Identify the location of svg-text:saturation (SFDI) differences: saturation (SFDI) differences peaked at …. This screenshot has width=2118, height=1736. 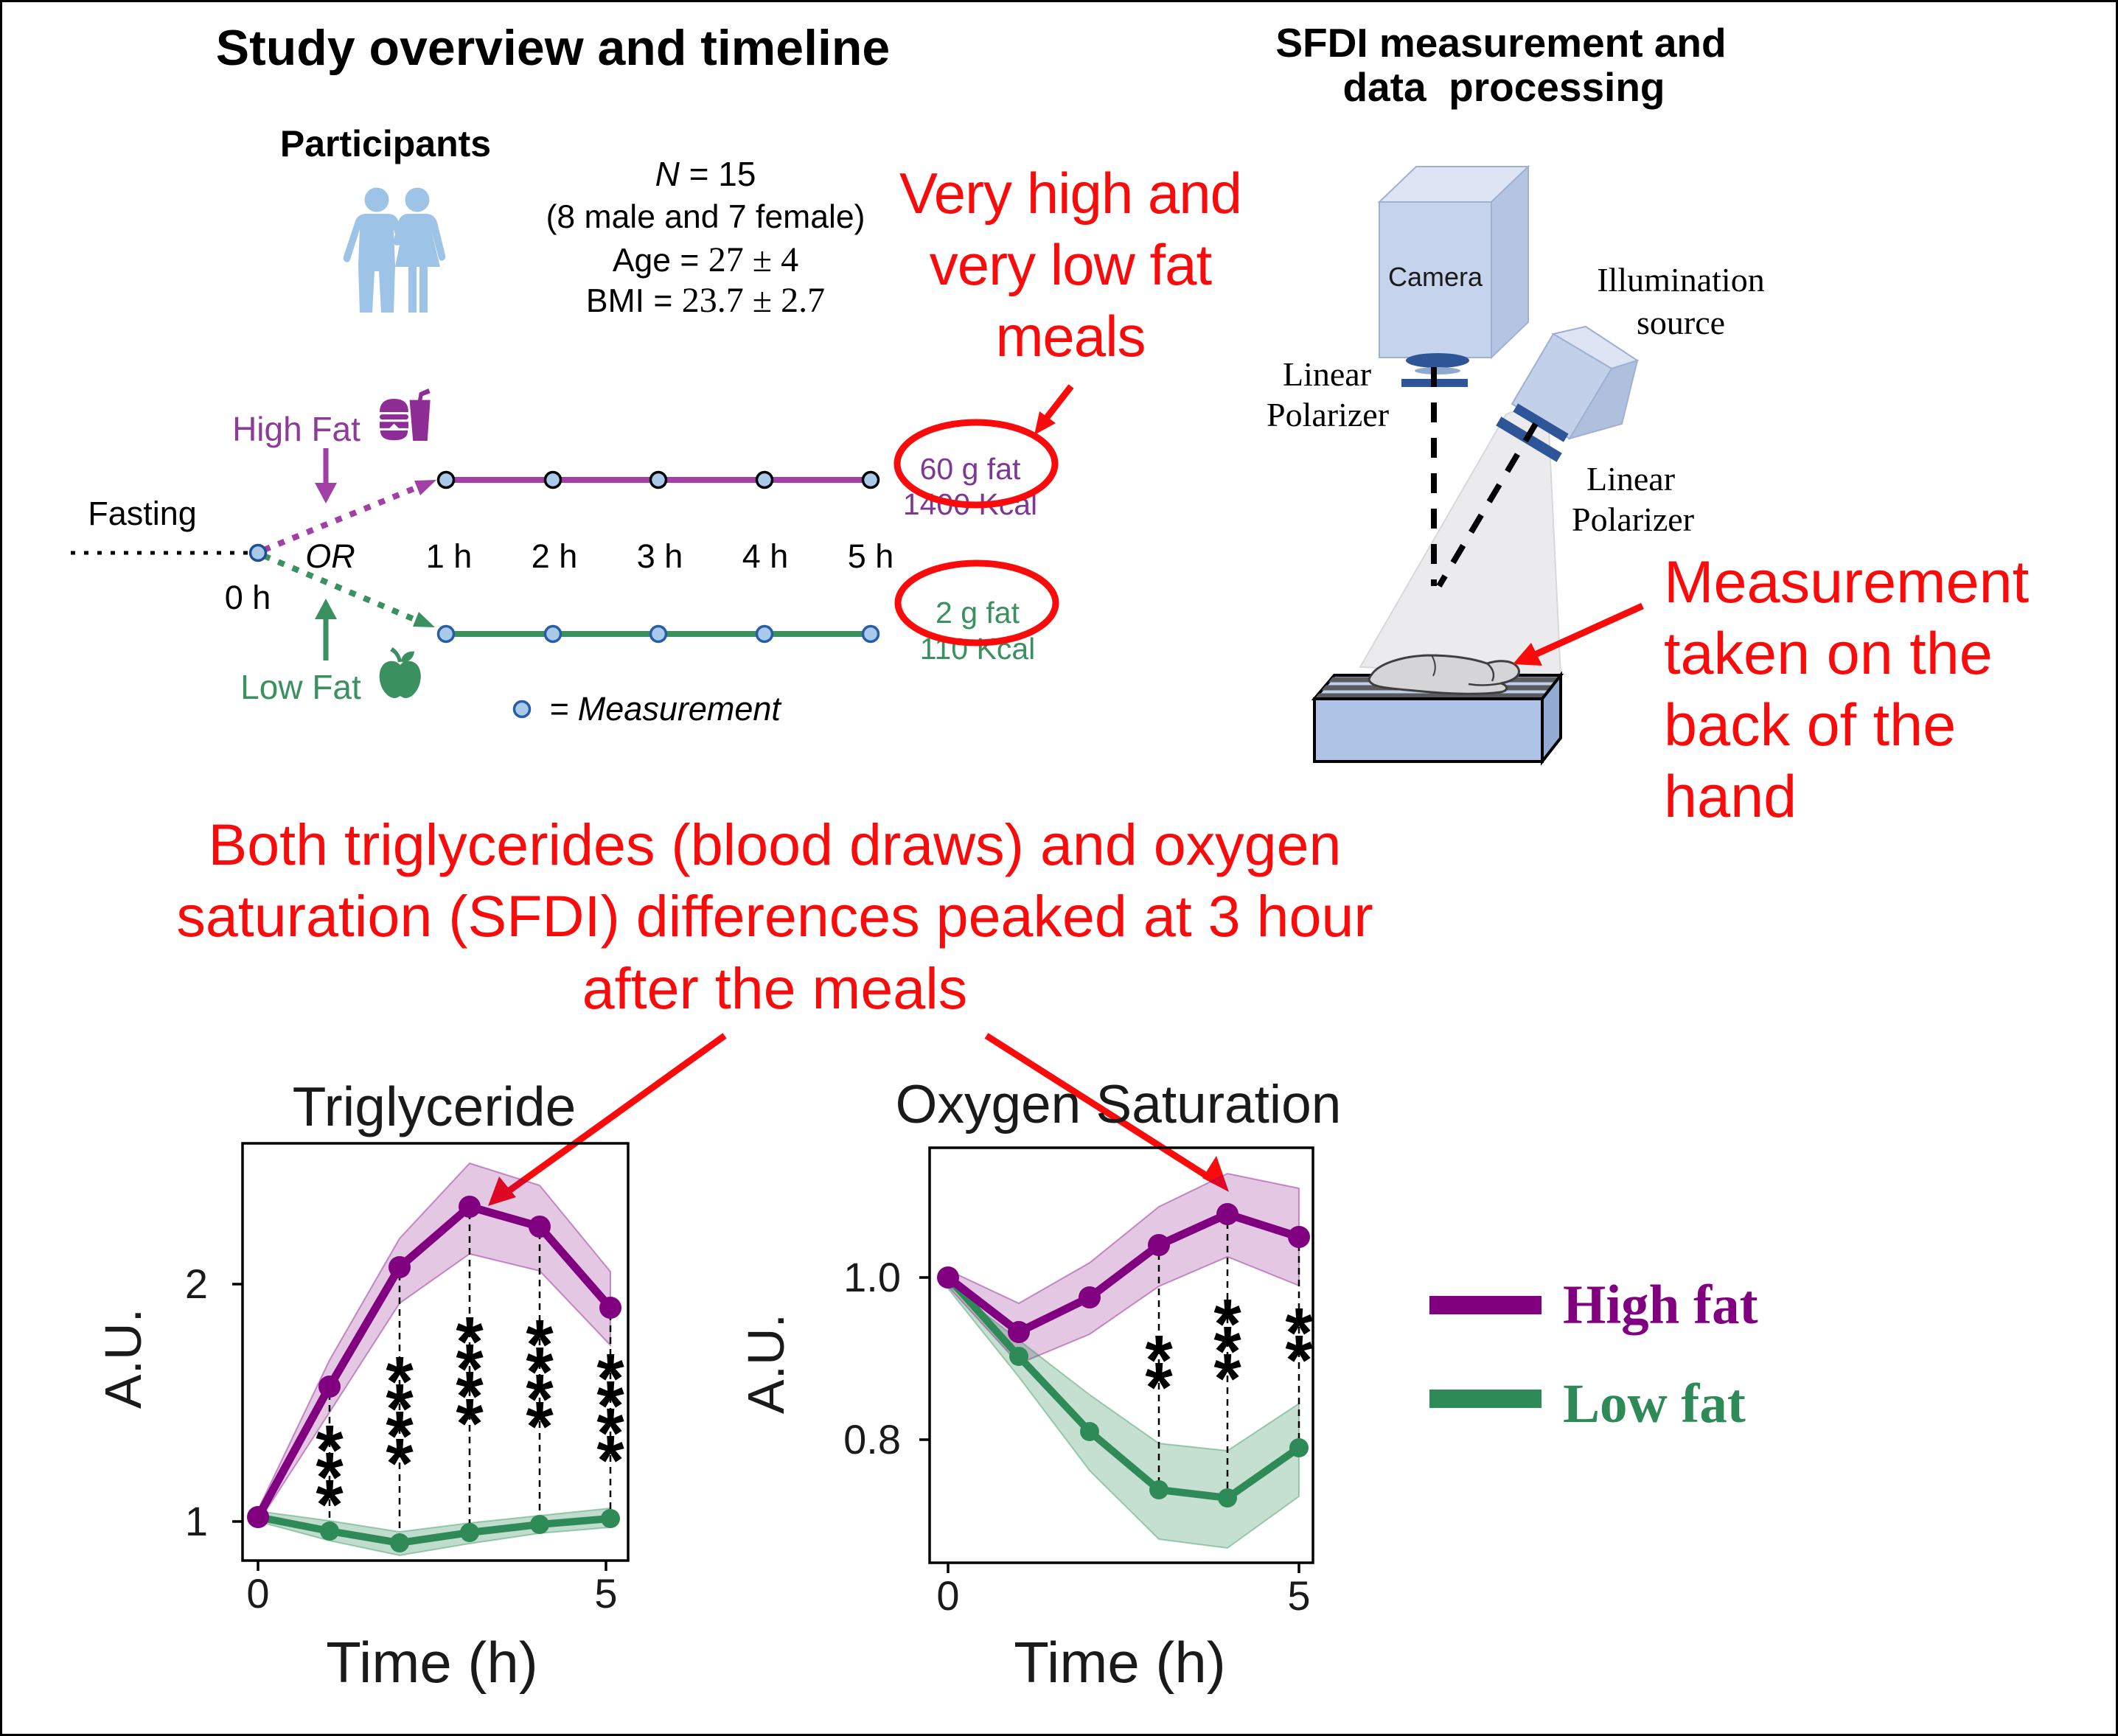
(774, 916).